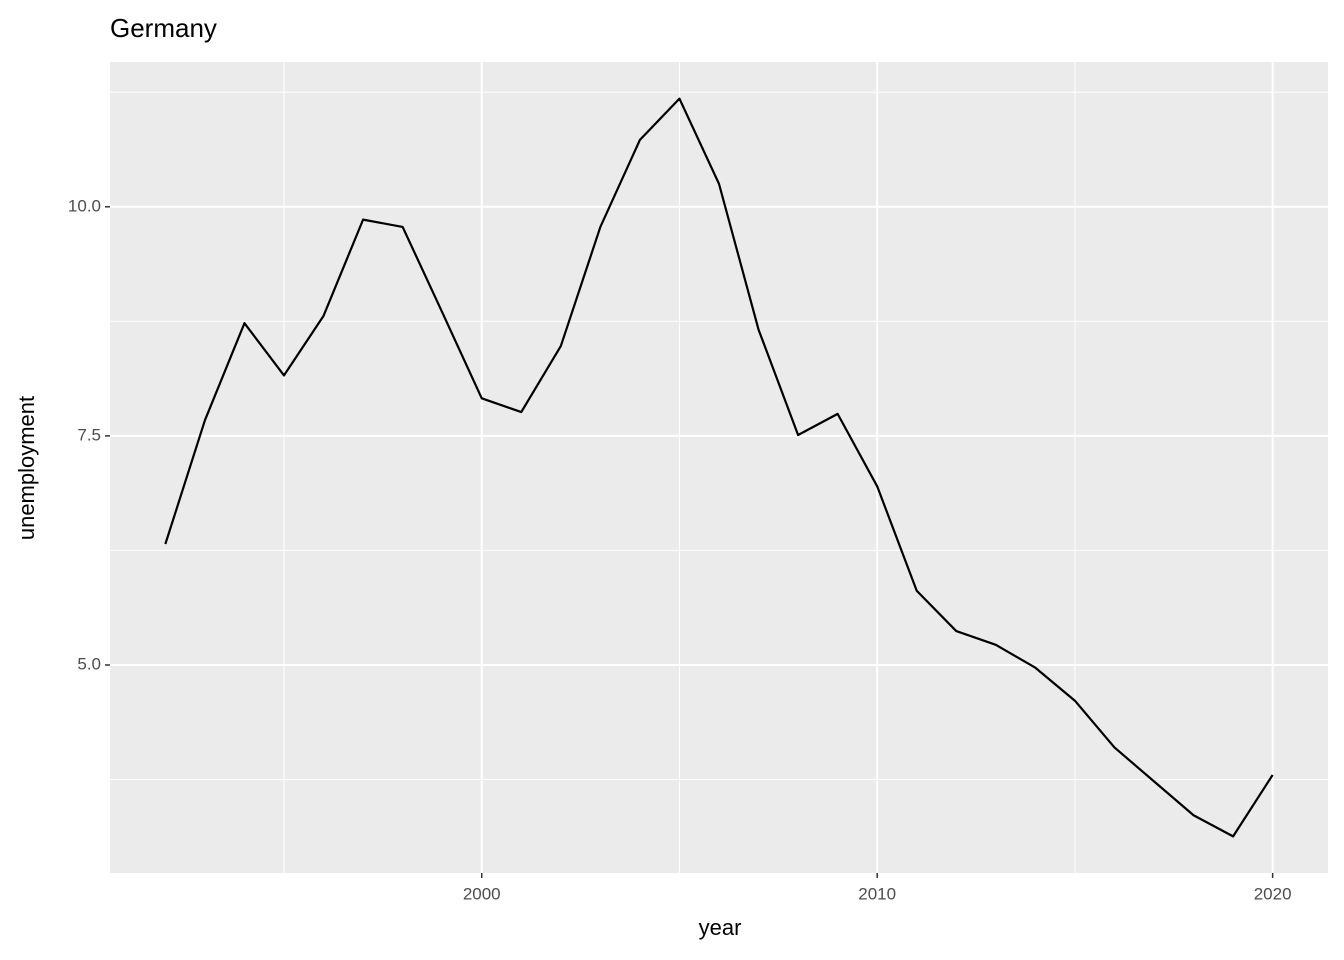 The image size is (1344, 960). I want to click on y-tick-label: 5.0, so click(89, 663).